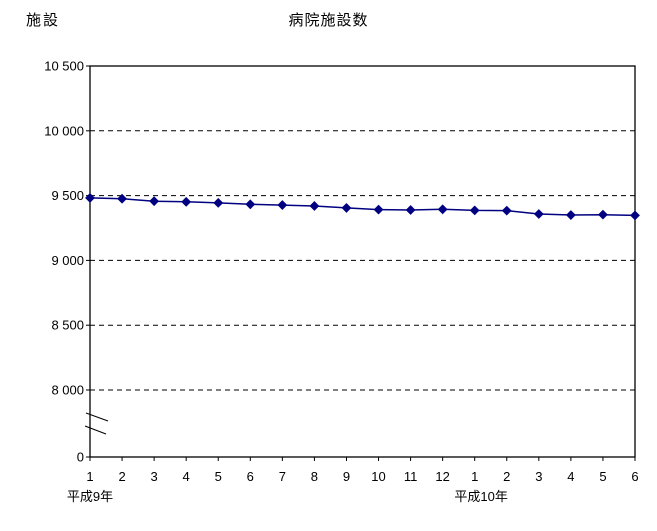  I want to click on x-tick-label: 7, so click(282, 476).